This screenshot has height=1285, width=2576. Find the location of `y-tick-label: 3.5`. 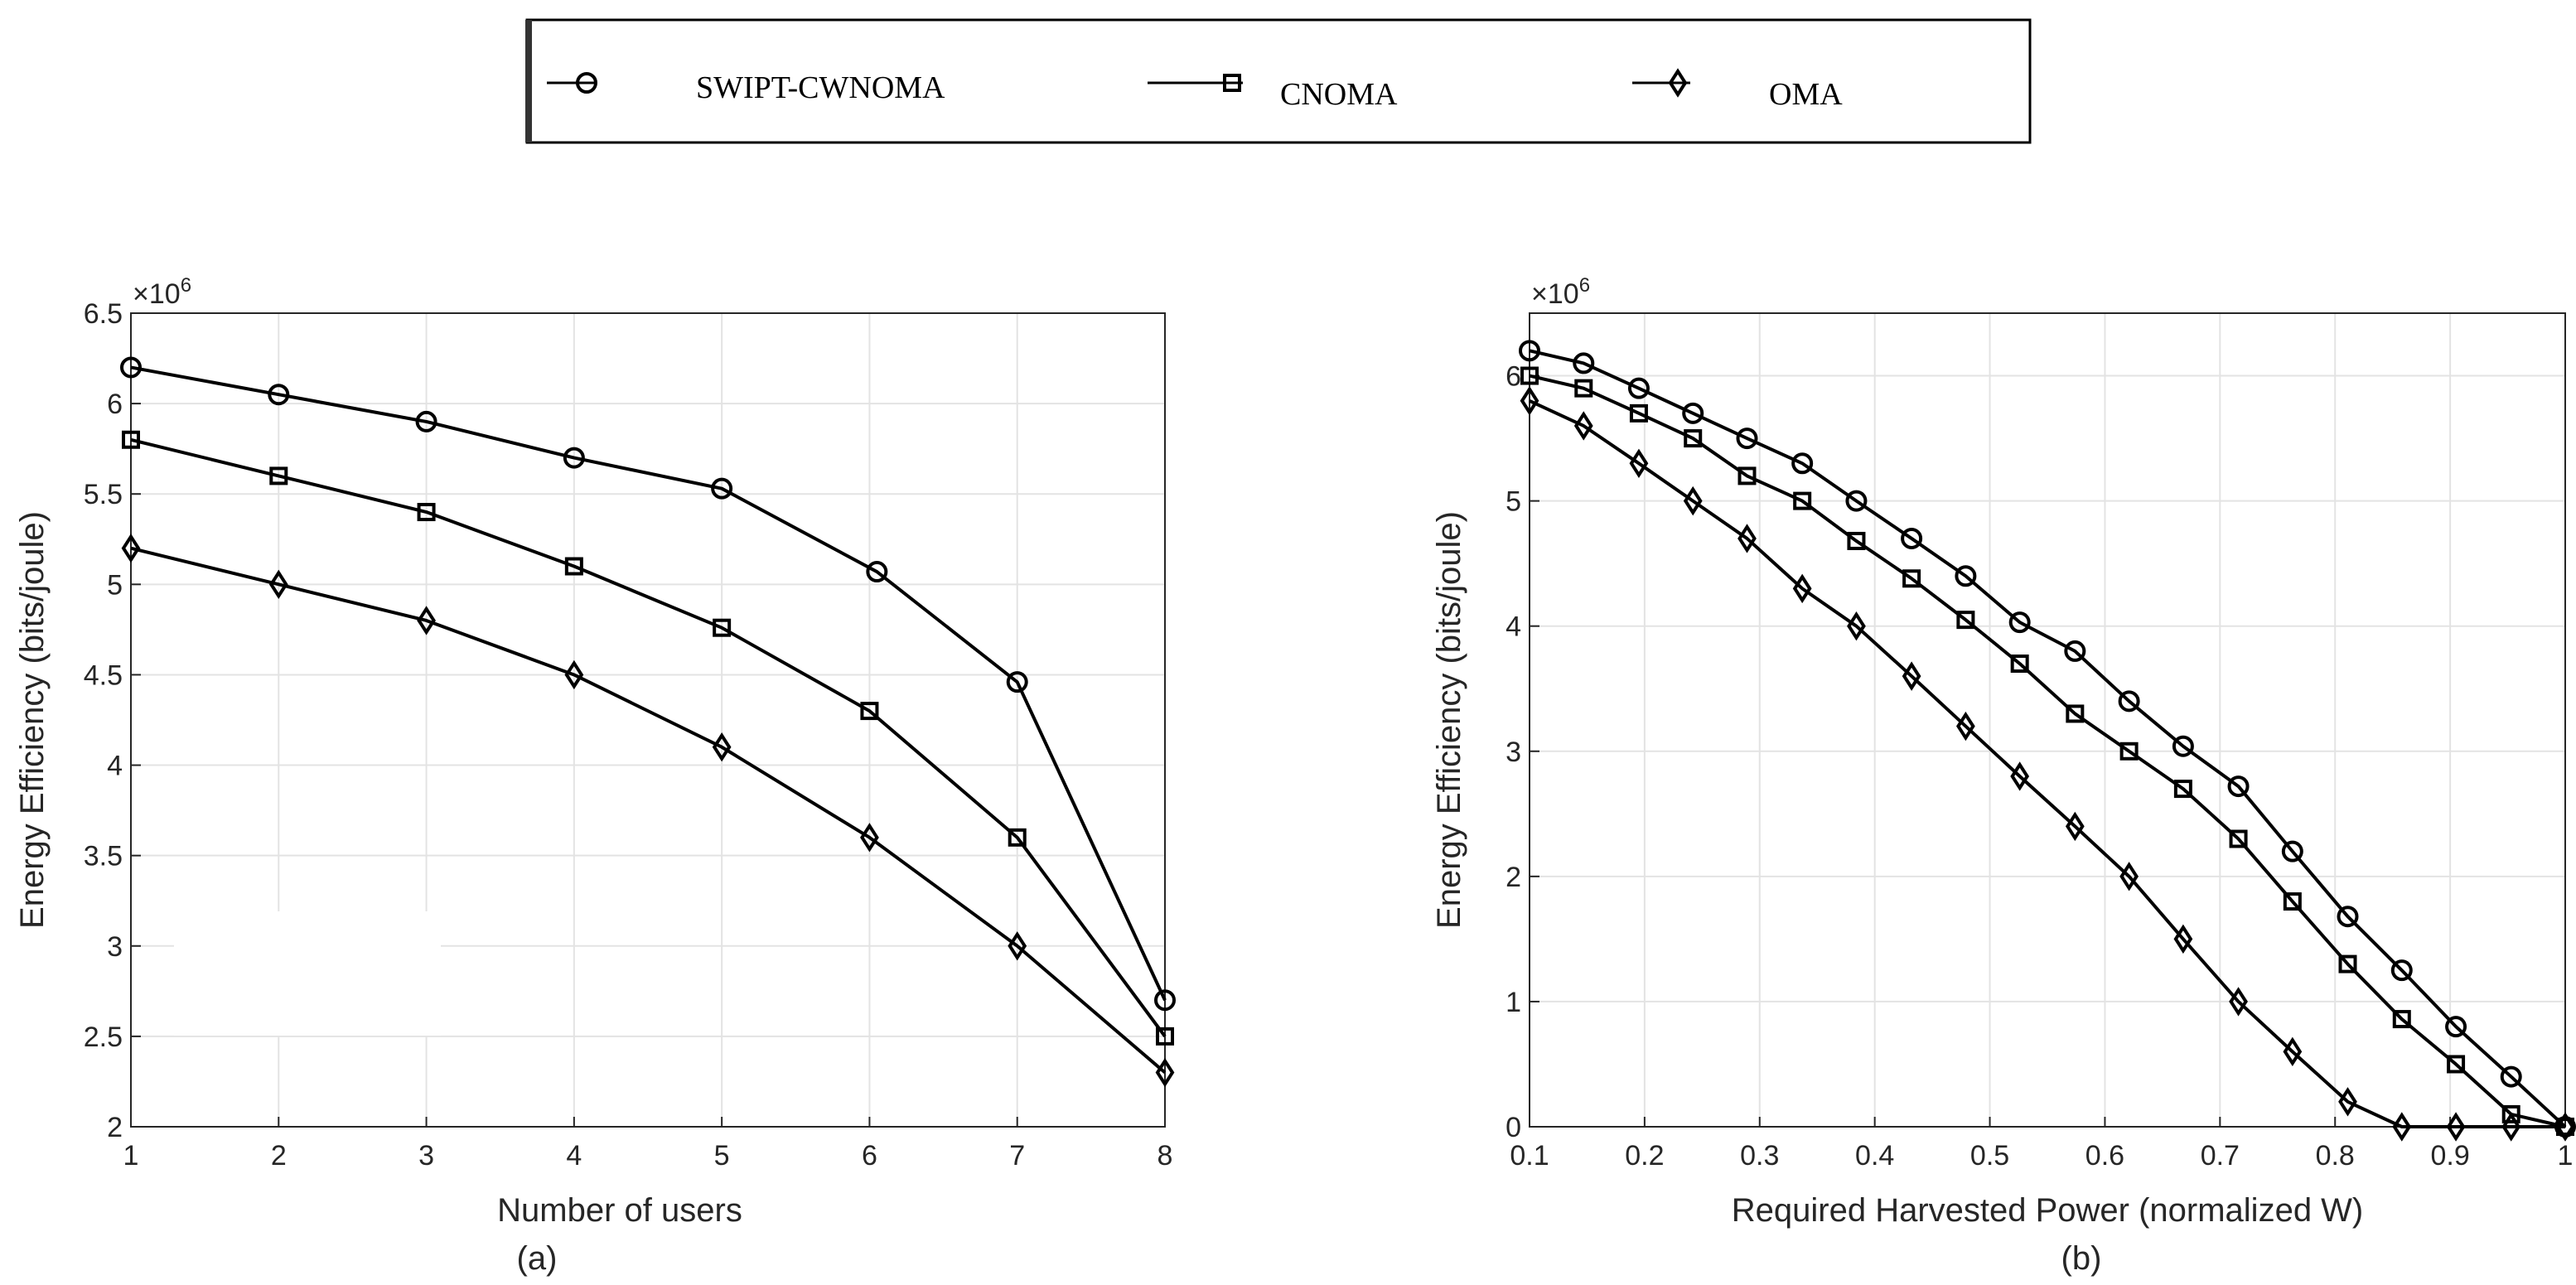

y-tick-label: 3.5 is located at coordinates (103, 856).